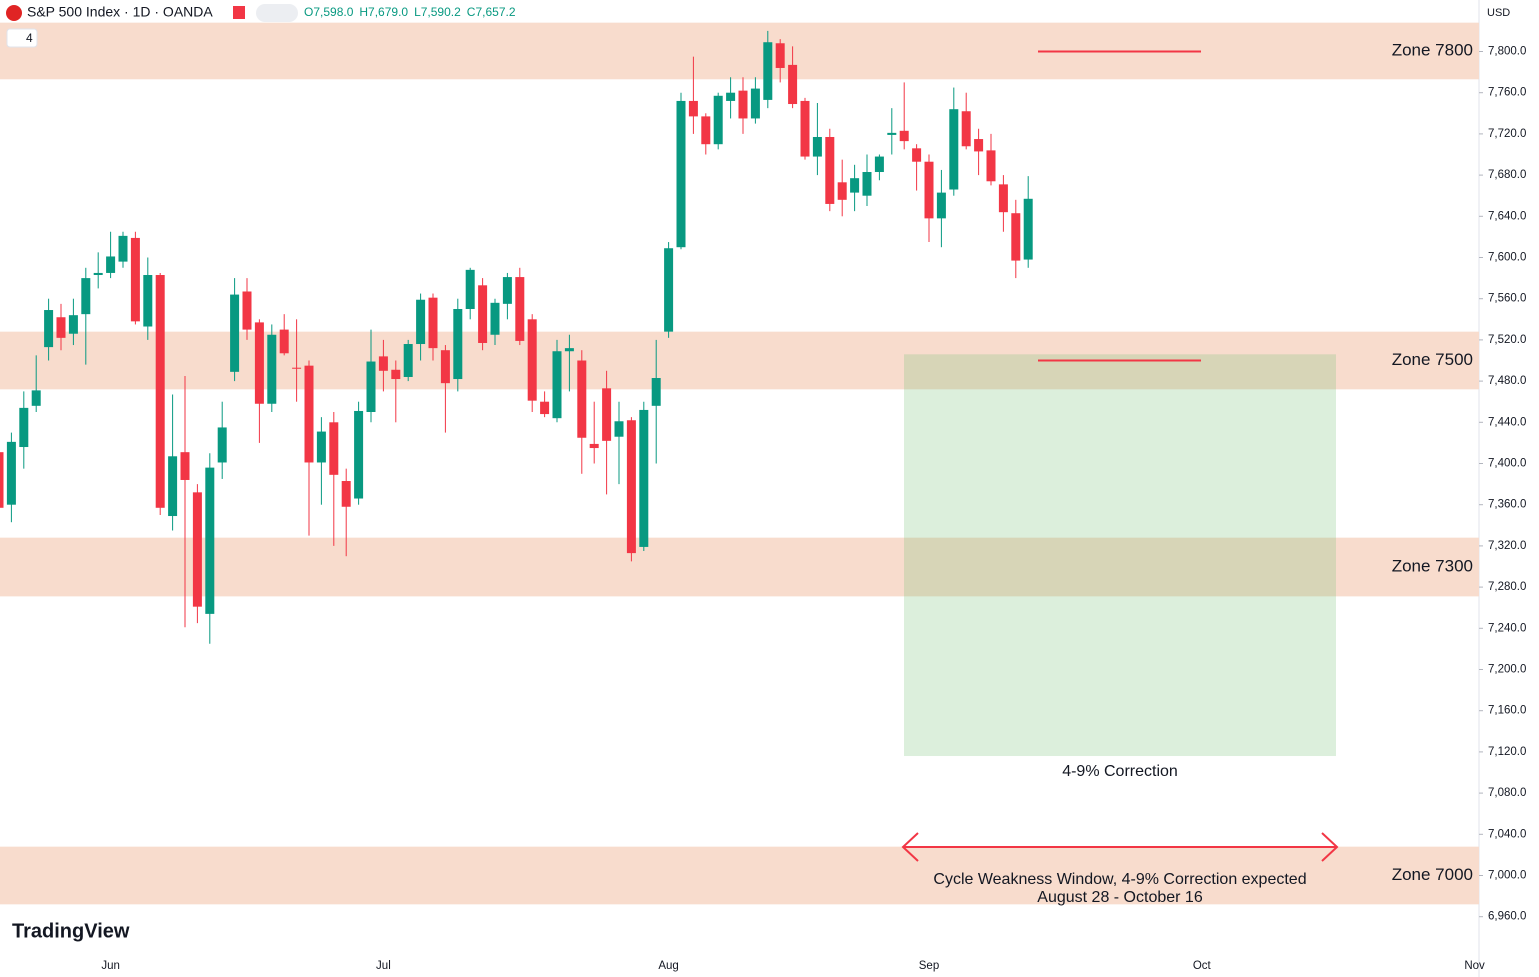 The width and height of the screenshot is (1539, 977). Describe the element at coordinates (1507, 546) in the screenshot. I see `y-tick-label: 7,320.0` at that location.